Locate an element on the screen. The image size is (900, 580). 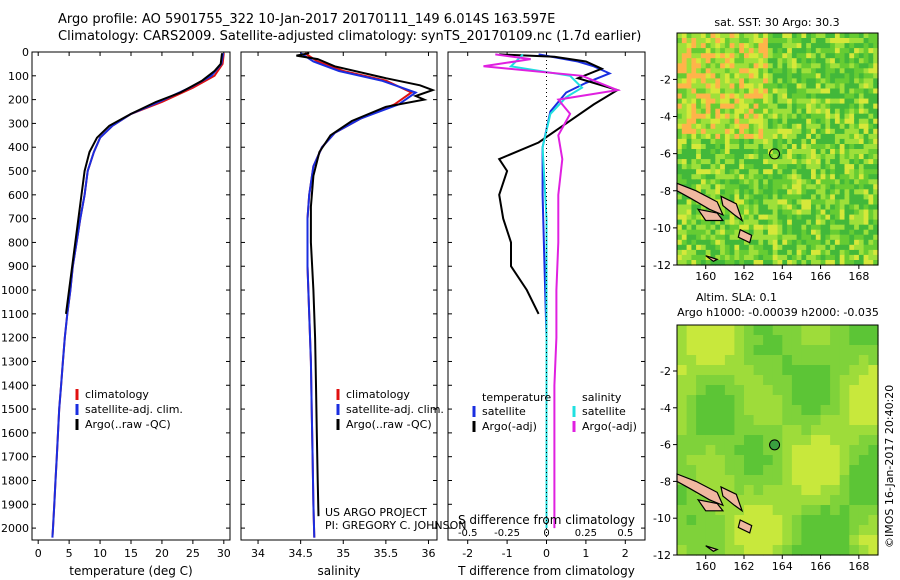
x-tick-label-temperature: 25 is located at coordinates (193, 553).